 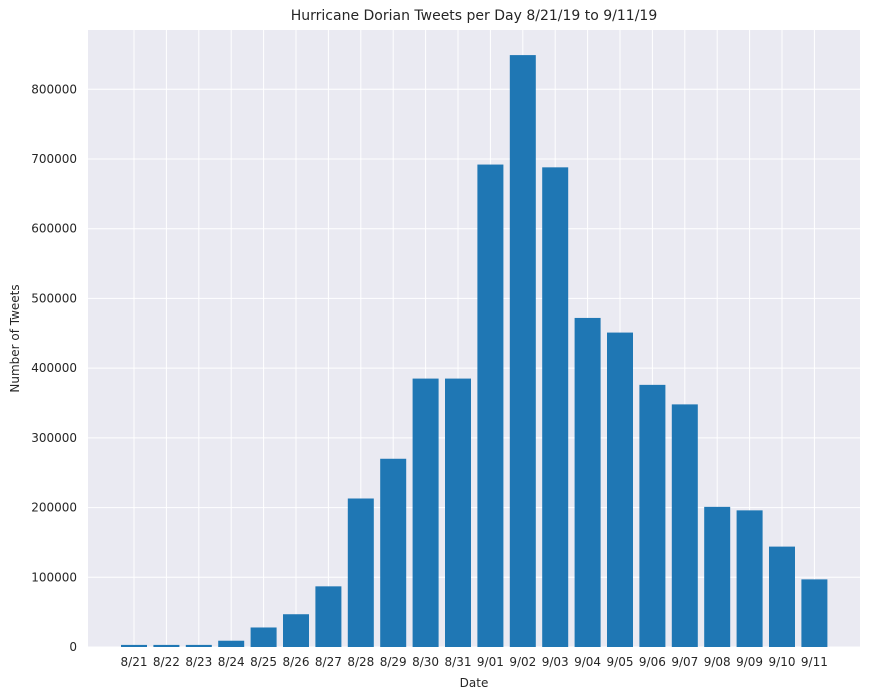 What do you see at coordinates (684, 662) in the screenshot?
I see `x-tick-label: 9/07` at bounding box center [684, 662].